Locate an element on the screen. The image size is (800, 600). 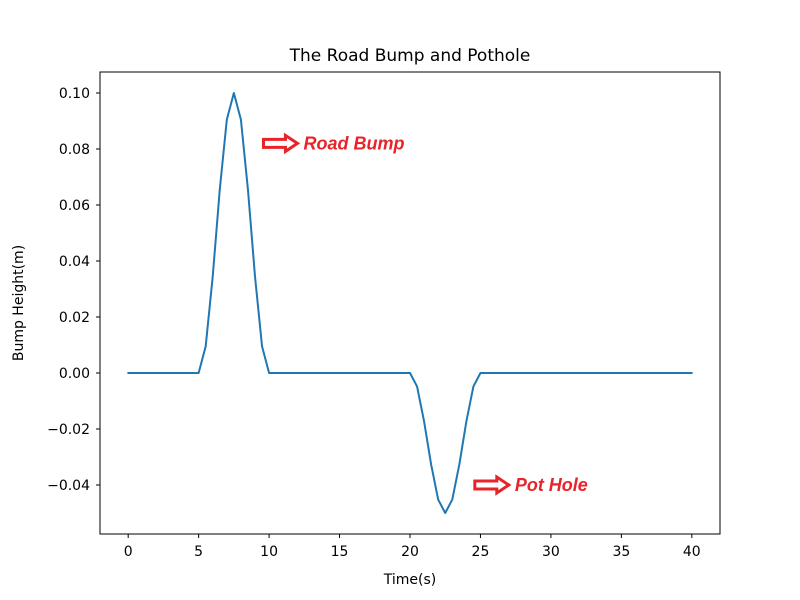
y-axis-label: Bump Height(m) is located at coordinates (19, 303).